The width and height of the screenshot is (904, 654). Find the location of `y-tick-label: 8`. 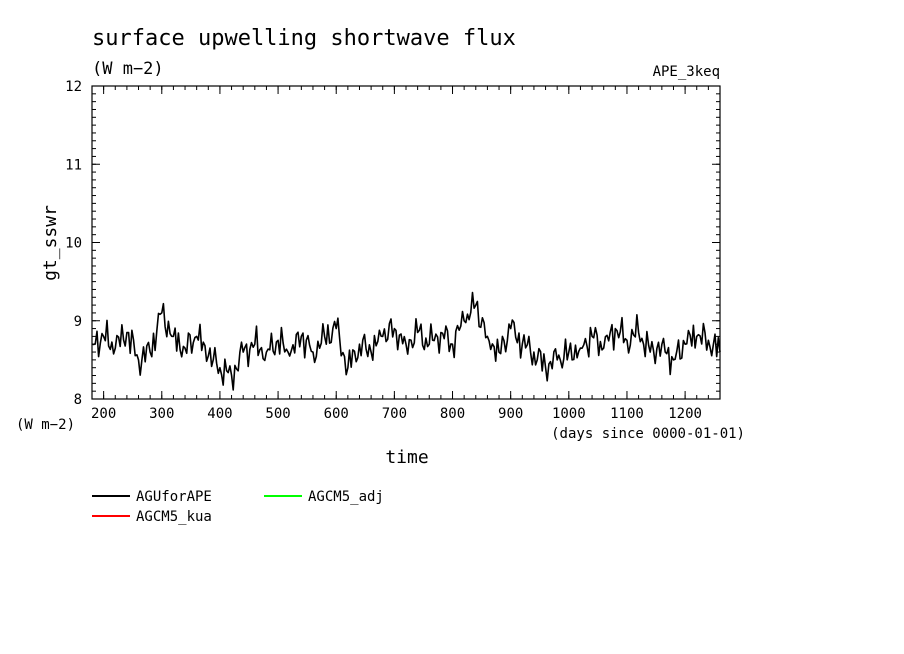

y-tick-label: 8 is located at coordinates (78, 400).